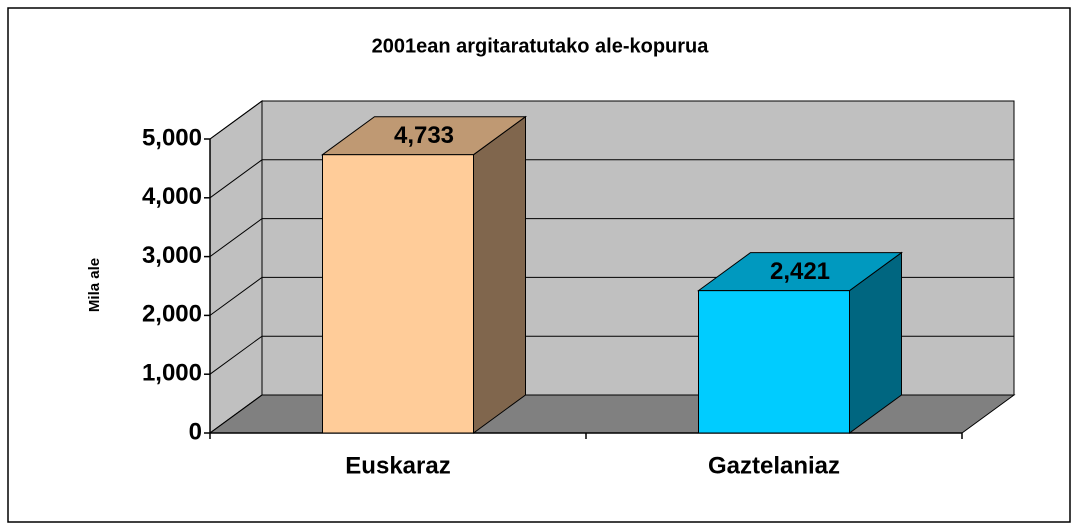  What do you see at coordinates (94, 285) in the screenshot?
I see `y-axis-label: Mila ale` at bounding box center [94, 285].